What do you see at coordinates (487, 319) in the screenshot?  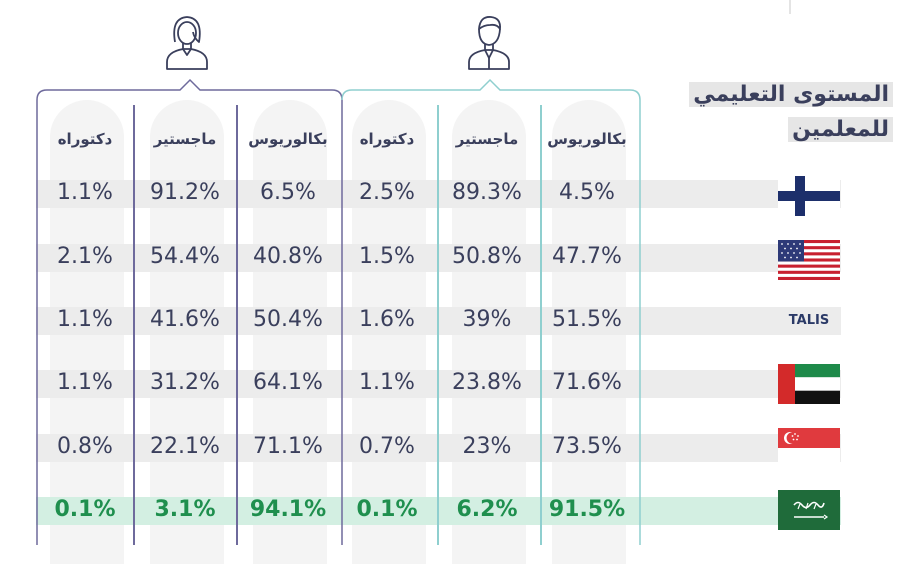 I see `table-cell: 39%` at bounding box center [487, 319].